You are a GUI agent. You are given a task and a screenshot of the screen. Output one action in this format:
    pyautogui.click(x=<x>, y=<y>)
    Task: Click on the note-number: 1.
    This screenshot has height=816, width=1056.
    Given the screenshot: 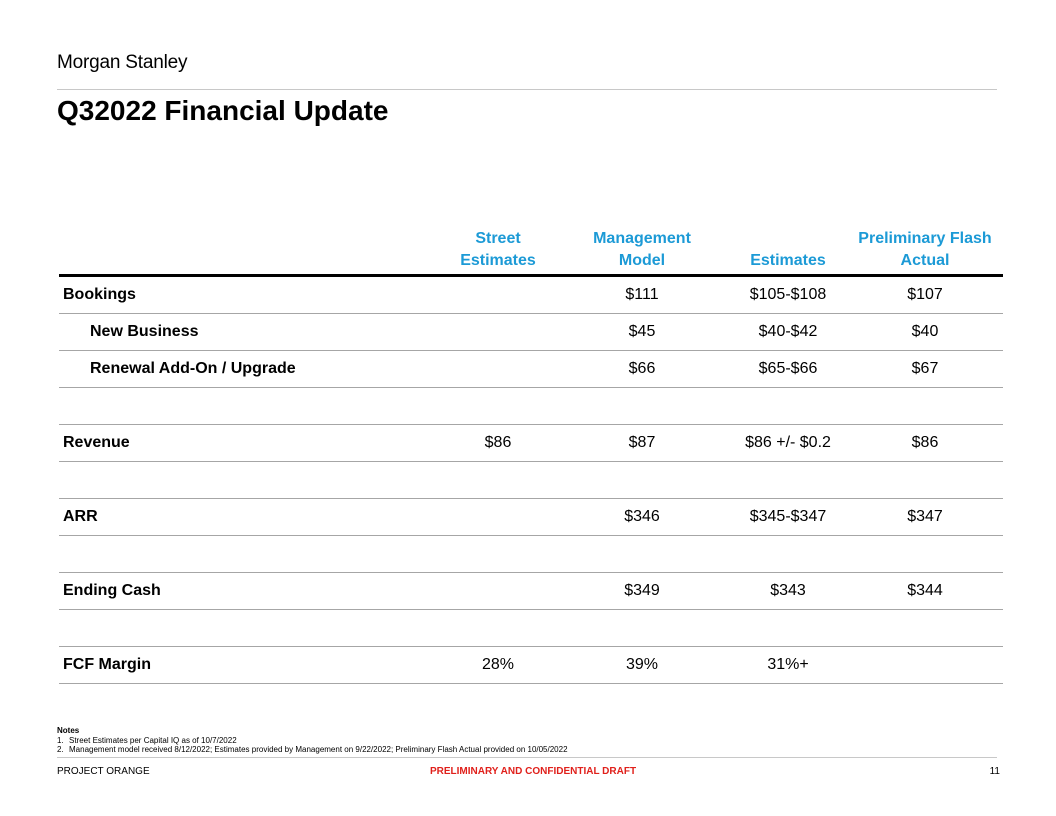 What is the action you would take?
    pyautogui.click(x=60, y=740)
    